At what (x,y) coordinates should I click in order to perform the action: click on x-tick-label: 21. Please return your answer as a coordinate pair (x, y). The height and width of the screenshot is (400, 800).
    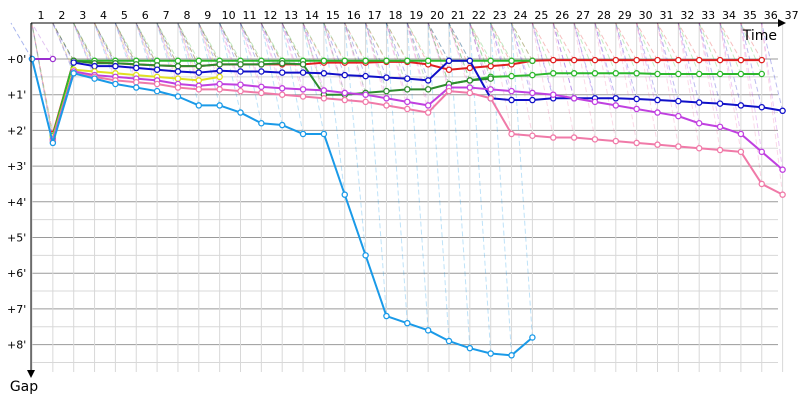
    Looking at the image, I should click on (458, 15).